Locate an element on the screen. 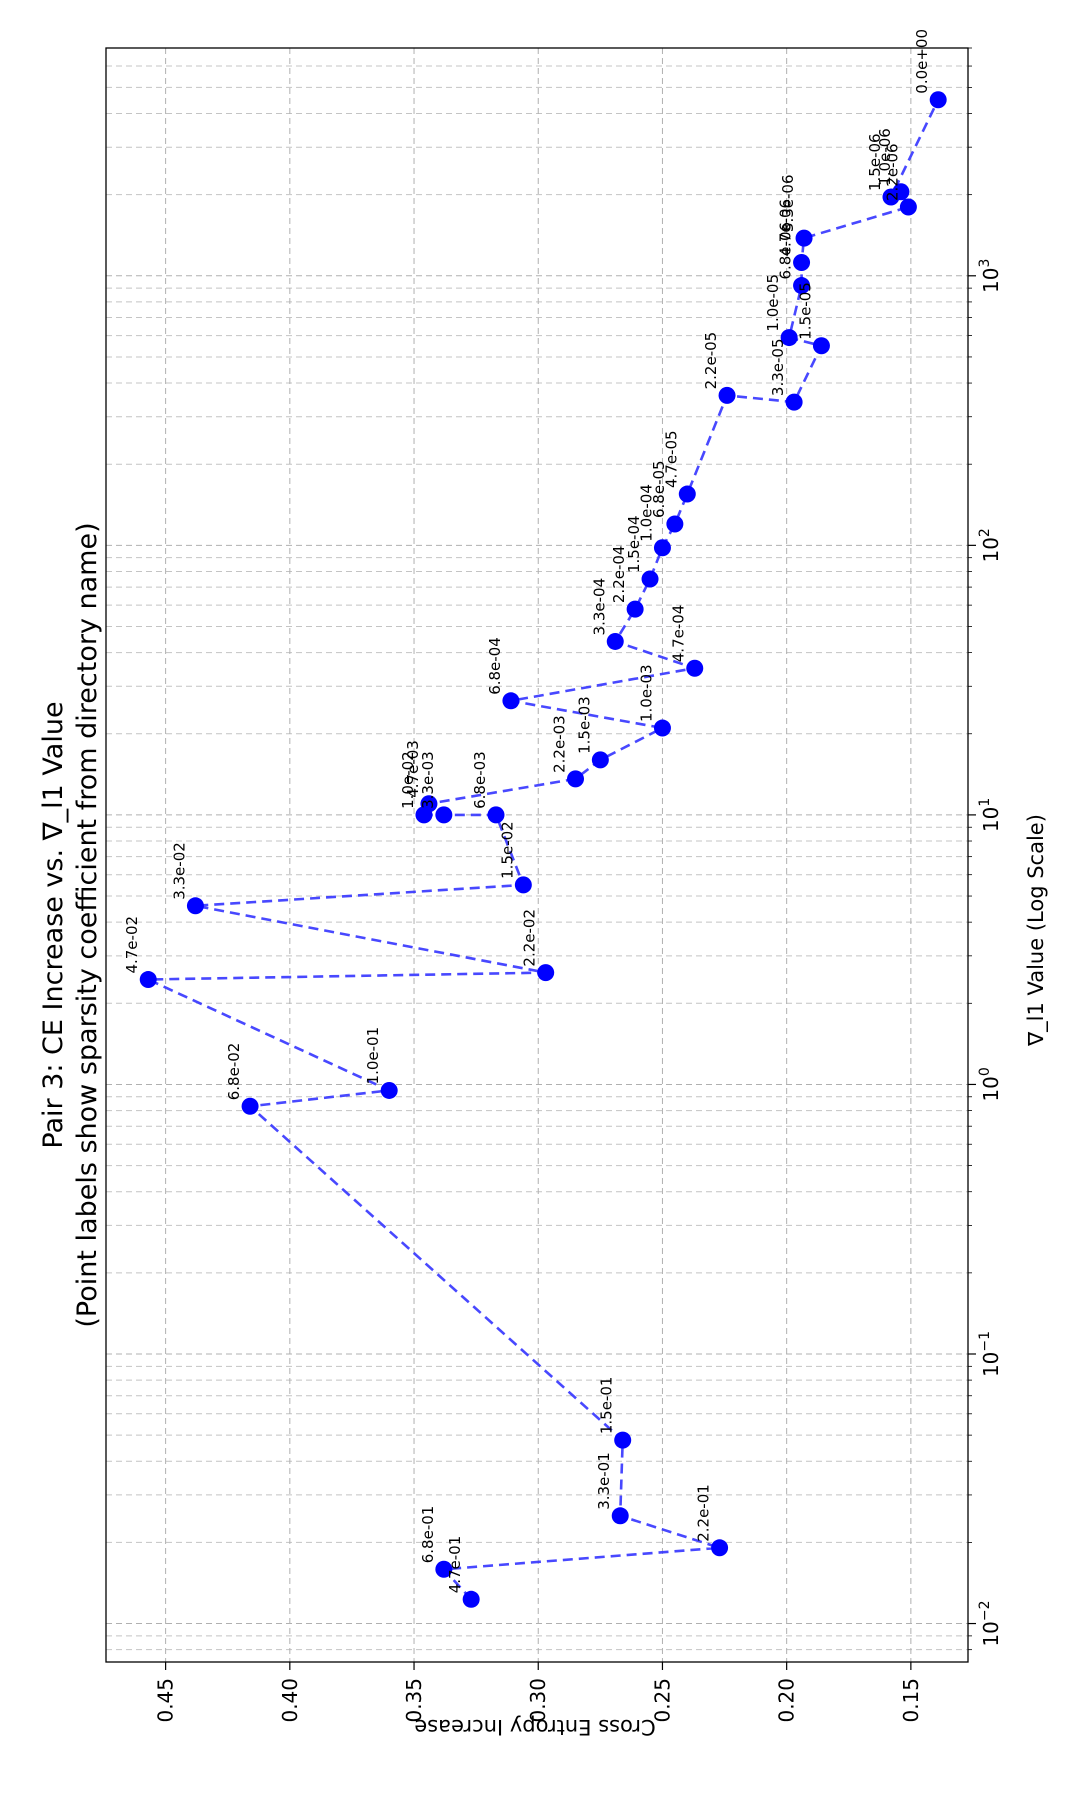 This screenshot has height=1808, width=1085. point-label: 3.3e-01 is located at coordinates (604, 1481).